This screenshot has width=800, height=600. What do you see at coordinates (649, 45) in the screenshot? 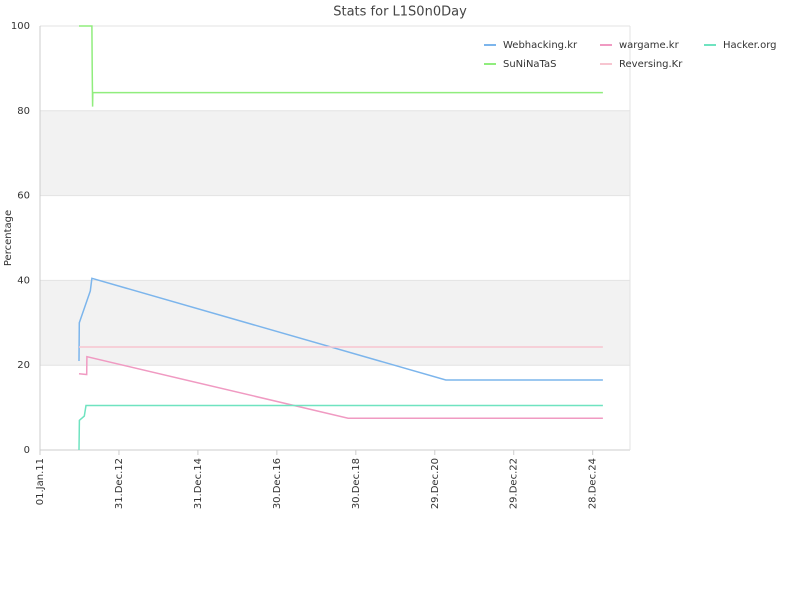
I see `legend-label: wargame.kr` at bounding box center [649, 45].